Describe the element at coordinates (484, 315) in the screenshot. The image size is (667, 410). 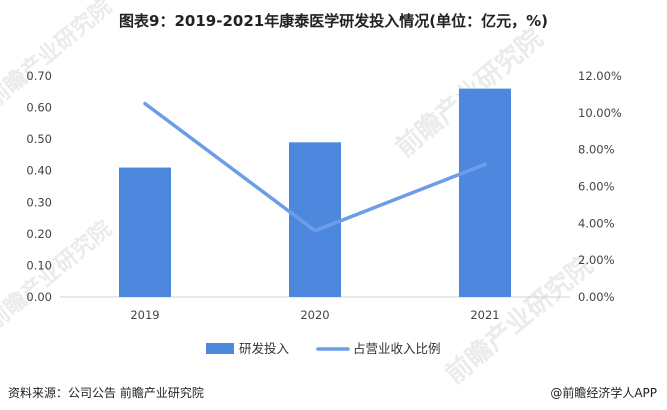
I see `x-tick-label: 2021` at that location.